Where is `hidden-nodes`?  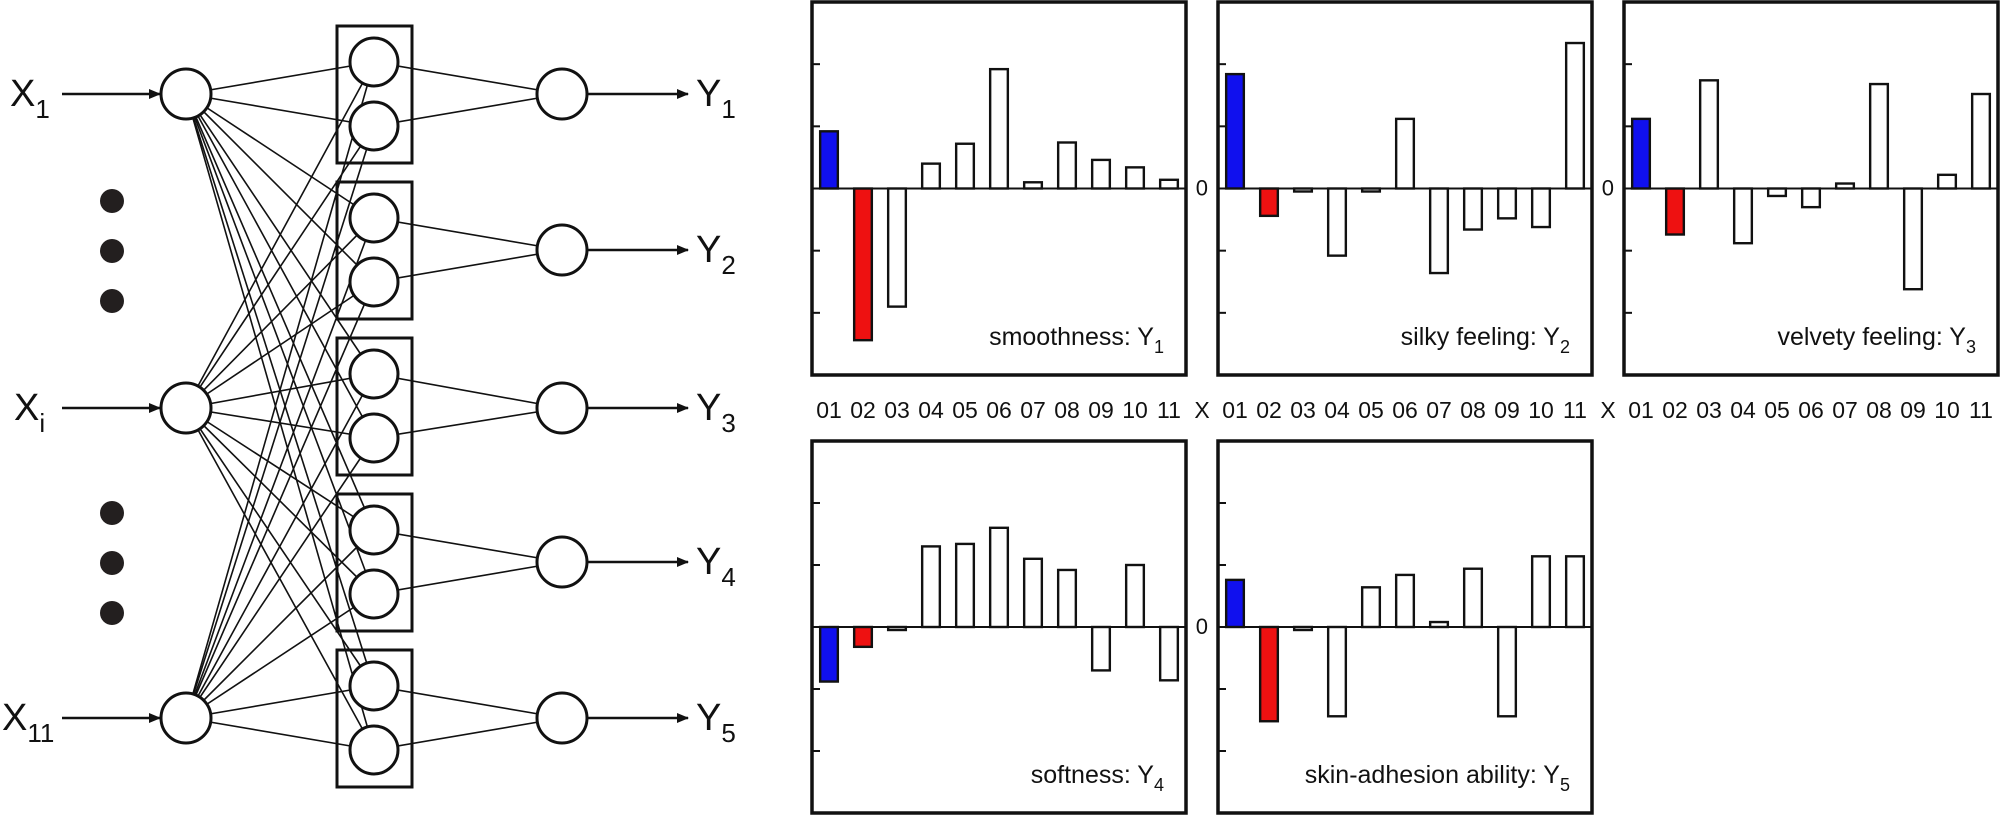 hidden-nodes is located at coordinates (374, 406).